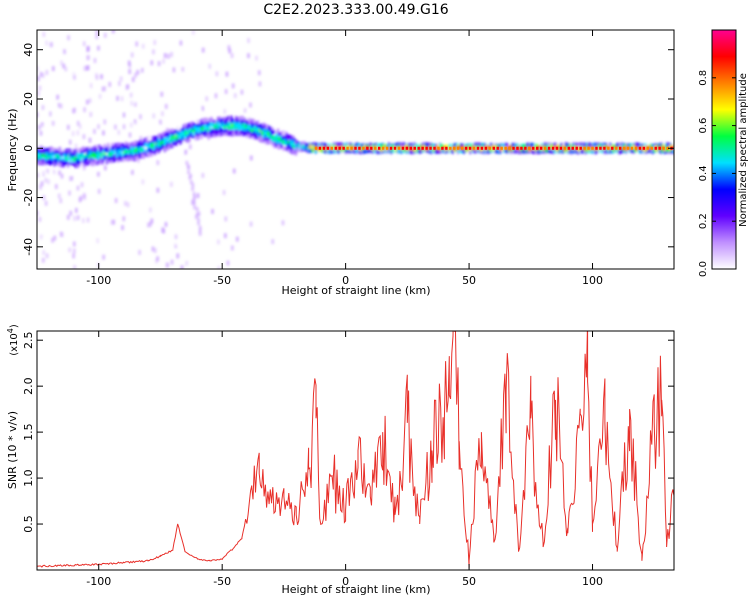 The image size is (750, 600). Describe the element at coordinates (28, 247) in the screenshot. I see `y-tick-label: -40` at that location.